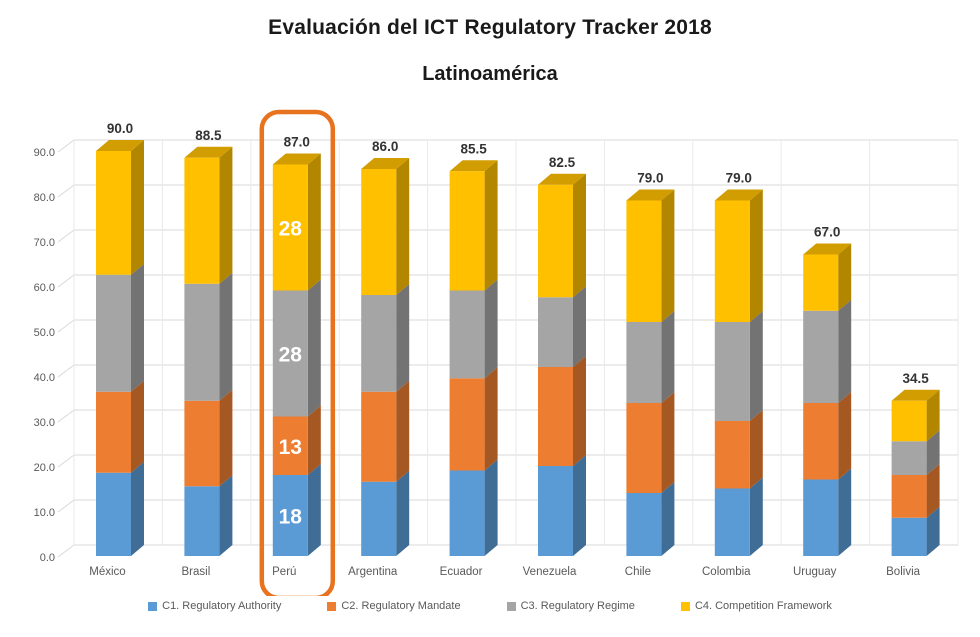  What do you see at coordinates (373, 572) in the screenshot?
I see `category-label-argentina: Argentina` at bounding box center [373, 572].